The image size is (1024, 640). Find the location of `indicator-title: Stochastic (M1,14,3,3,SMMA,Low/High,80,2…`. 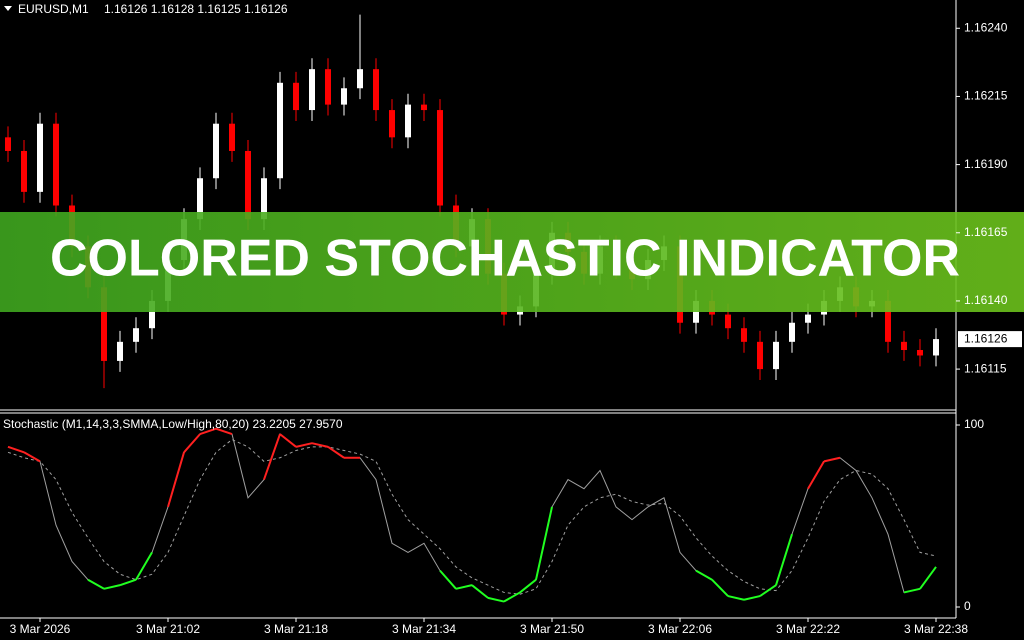

indicator-title: Stochastic (M1,14,3,3,SMMA,Low/High,80,2… is located at coordinates (173, 424).